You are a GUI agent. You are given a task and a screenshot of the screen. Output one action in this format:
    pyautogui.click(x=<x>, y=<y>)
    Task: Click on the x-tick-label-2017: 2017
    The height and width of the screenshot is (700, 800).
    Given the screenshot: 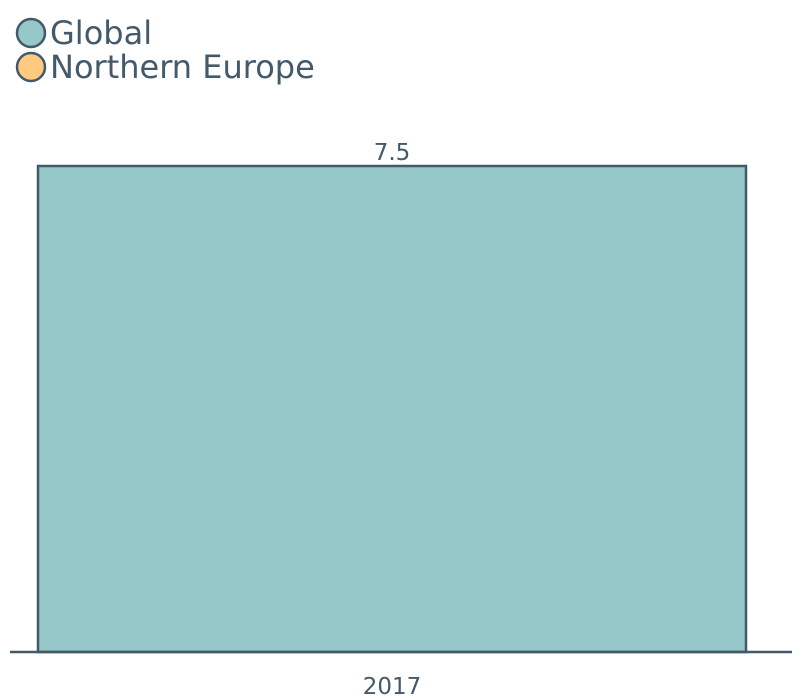 What is the action you would take?
    pyautogui.click(x=392, y=687)
    